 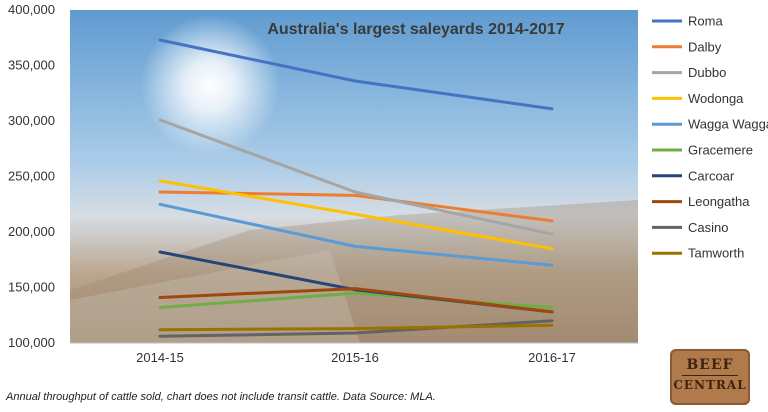 I want to click on legend-label: Wodonga, so click(x=716, y=98).